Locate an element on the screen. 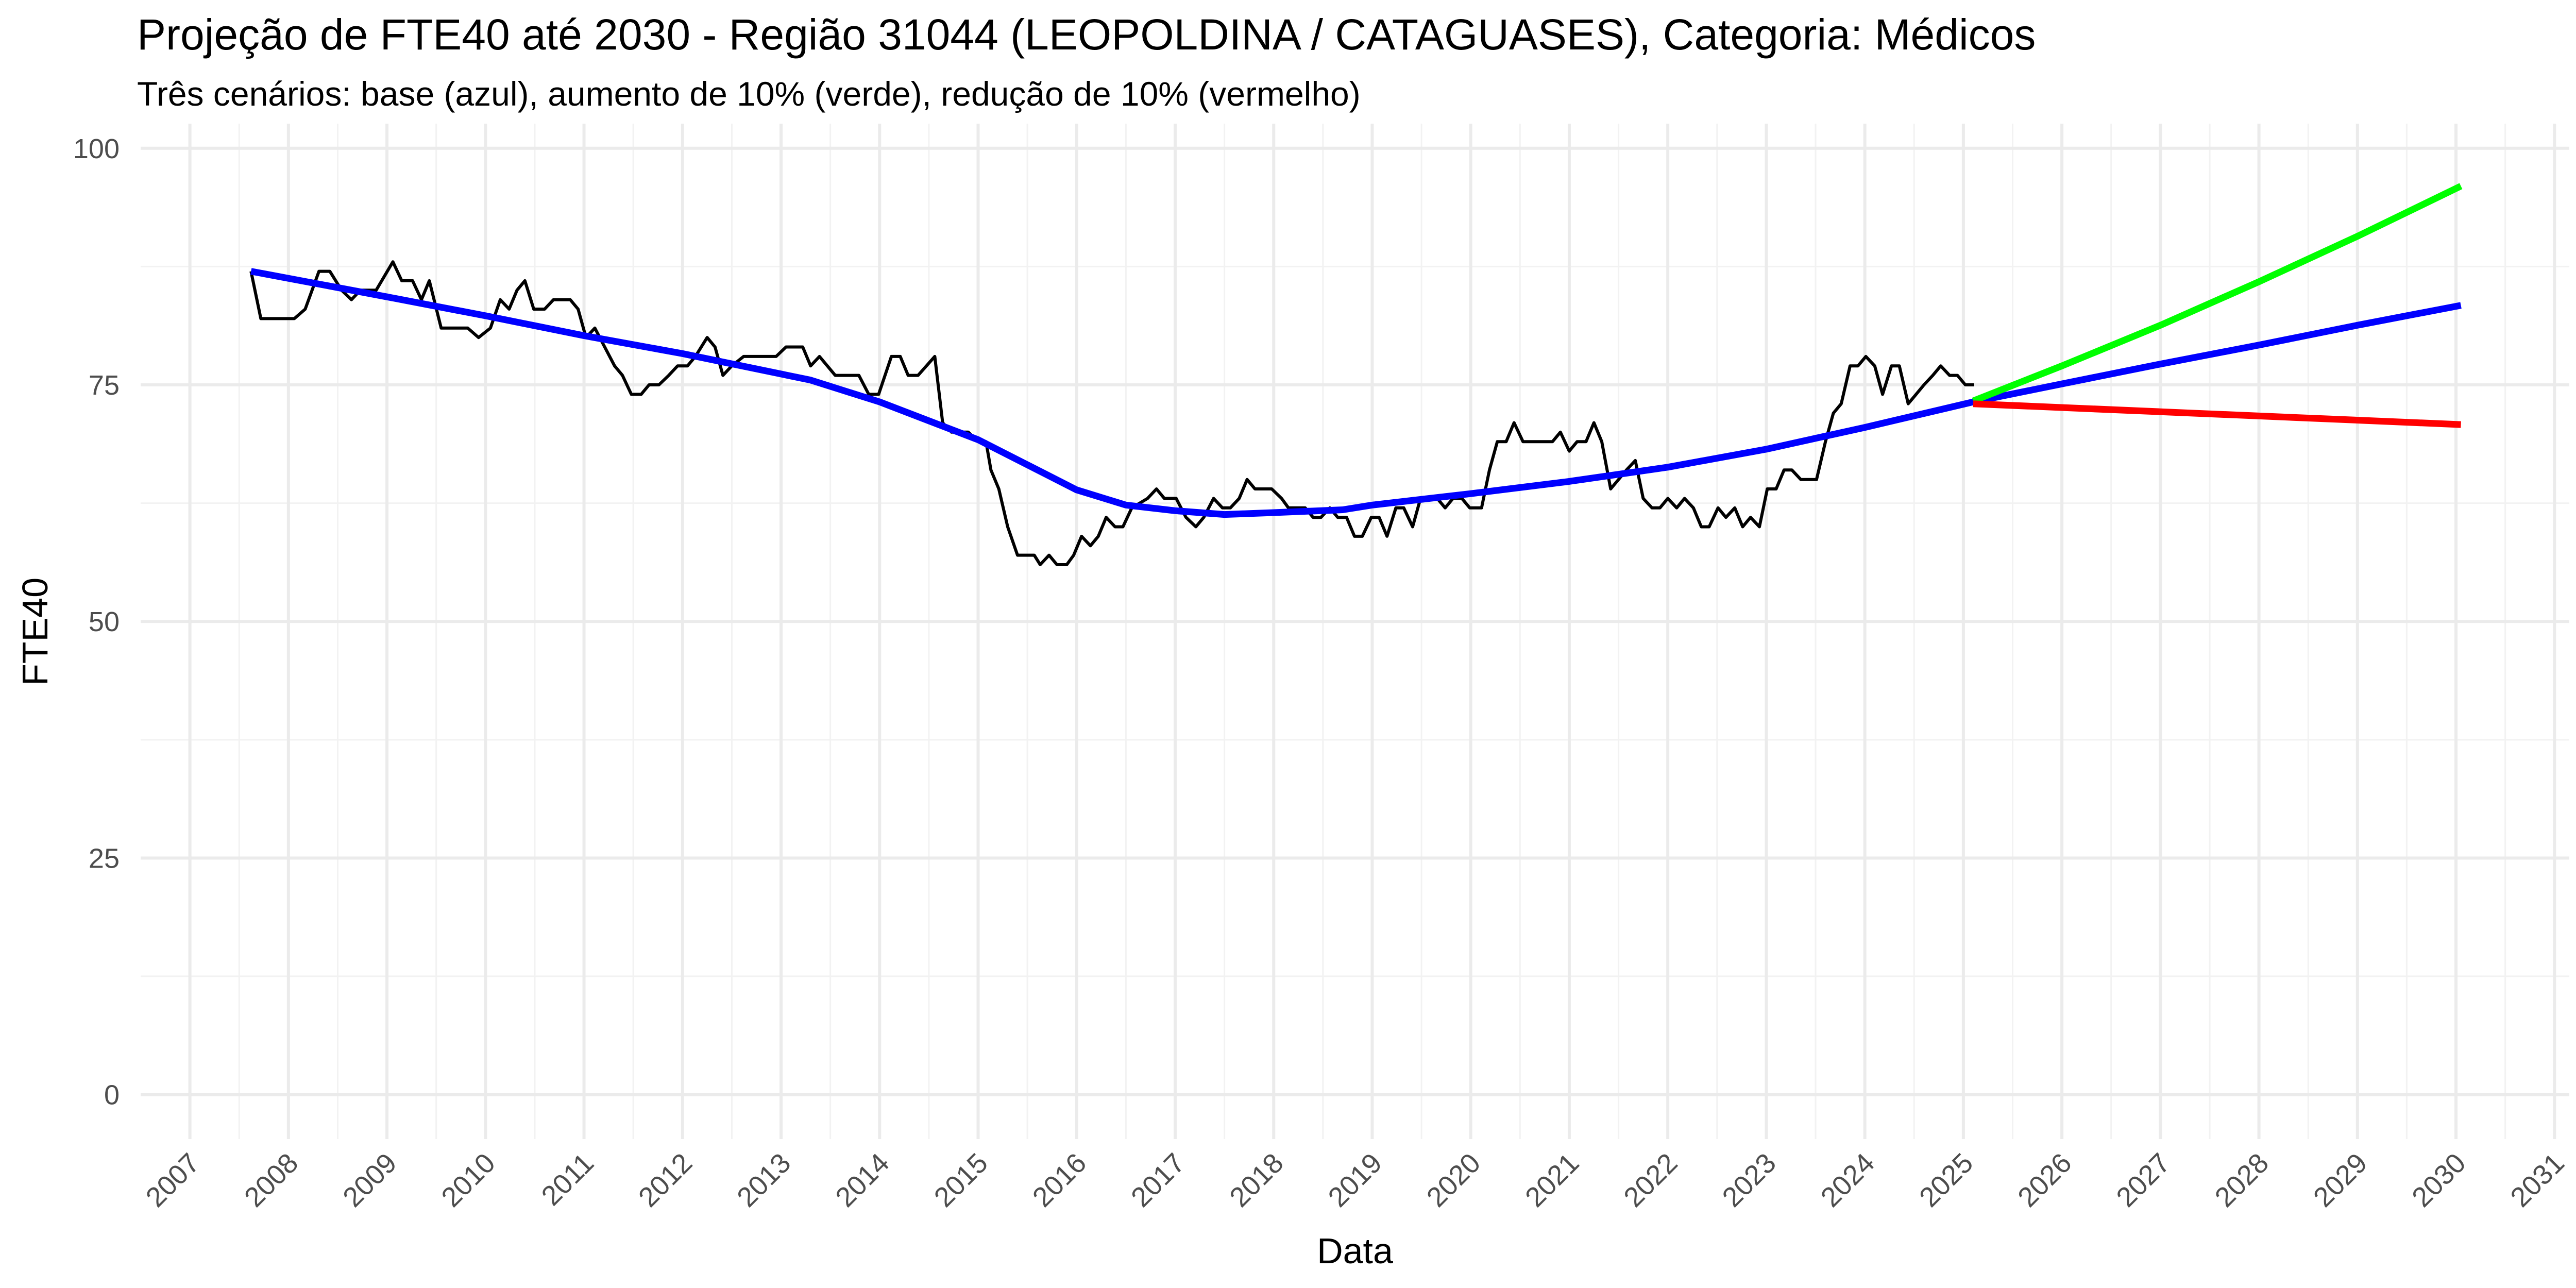 This screenshot has width=2576, height=1288. y-tick-label: 25 is located at coordinates (104, 858).